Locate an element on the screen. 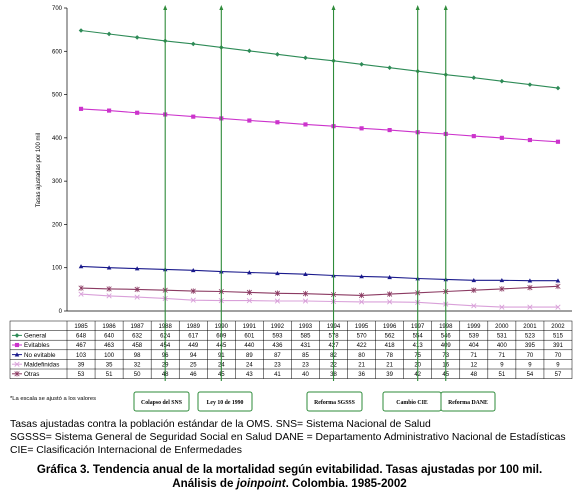  event-label: Reforma SGSSS is located at coordinates (334, 403).